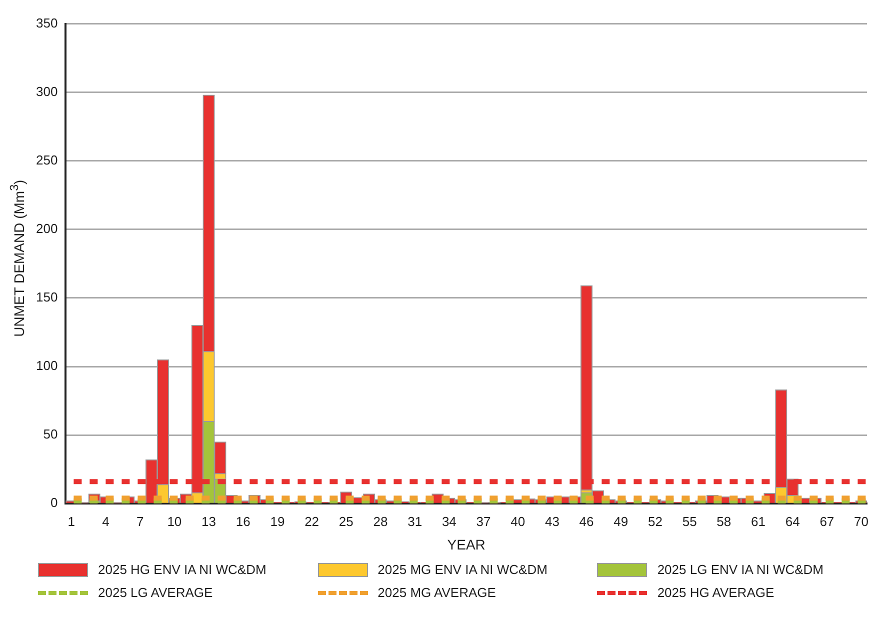 The width and height of the screenshot is (885, 619). What do you see at coordinates (47, 297) in the screenshot?
I see `y-tick-label: 150` at bounding box center [47, 297].